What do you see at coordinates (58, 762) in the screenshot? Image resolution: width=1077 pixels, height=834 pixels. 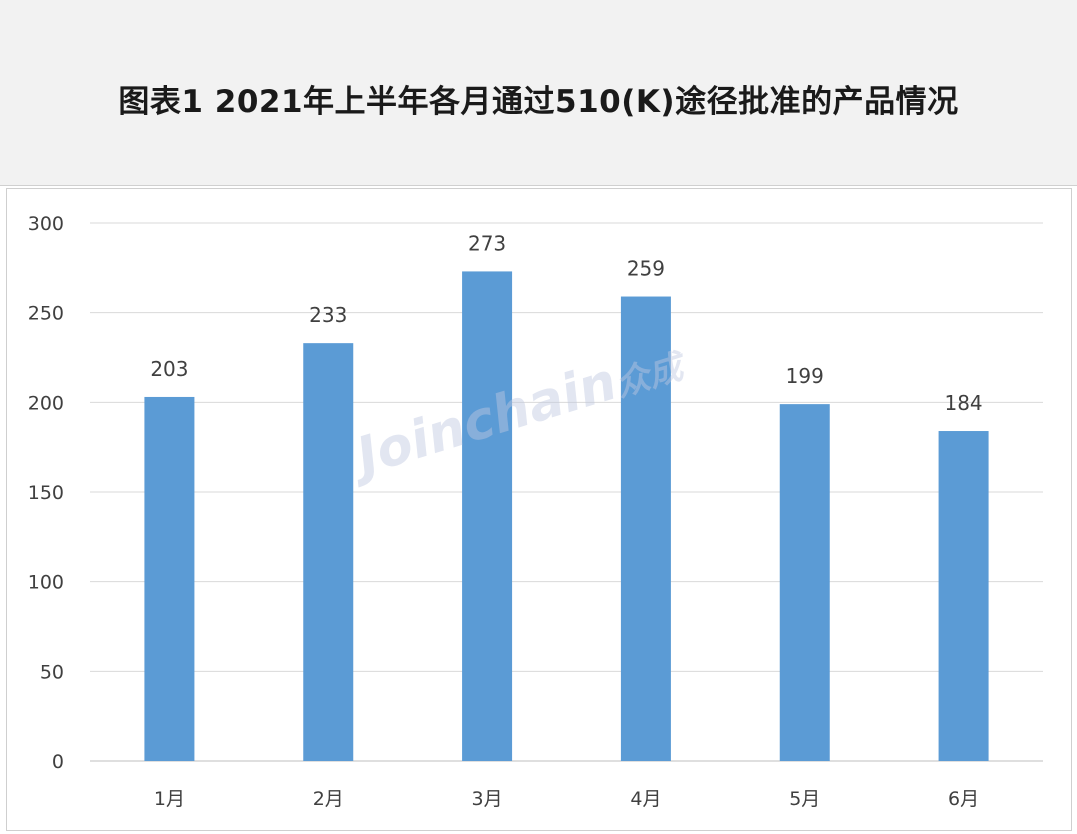 I see `y-tick-label: 0` at bounding box center [58, 762].